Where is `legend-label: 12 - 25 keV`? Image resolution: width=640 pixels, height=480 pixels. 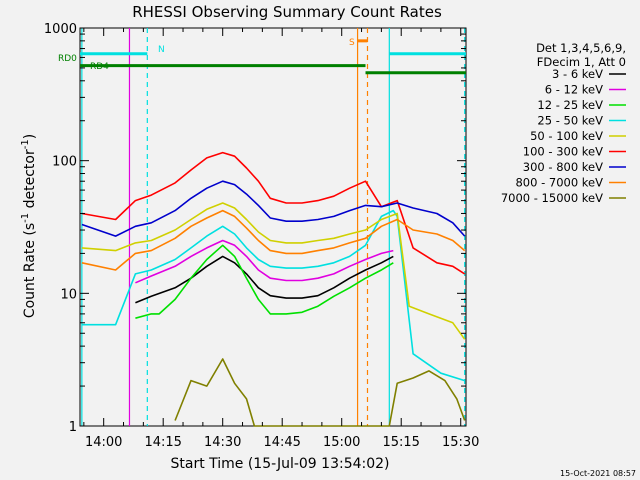
legend-label: 12 - 25 keV is located at coordinates (570, 105).